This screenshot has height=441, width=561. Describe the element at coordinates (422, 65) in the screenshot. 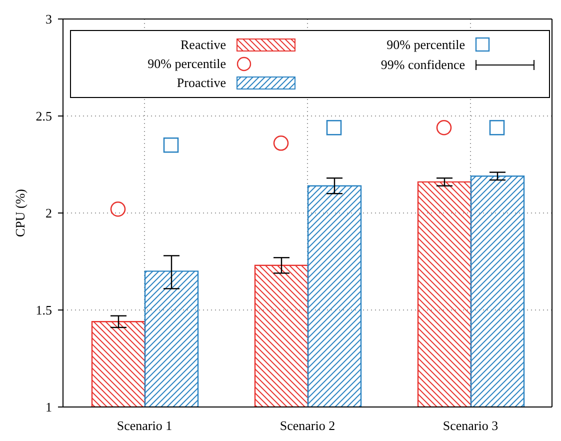

I see `annotation: 99% confidence` at that location.